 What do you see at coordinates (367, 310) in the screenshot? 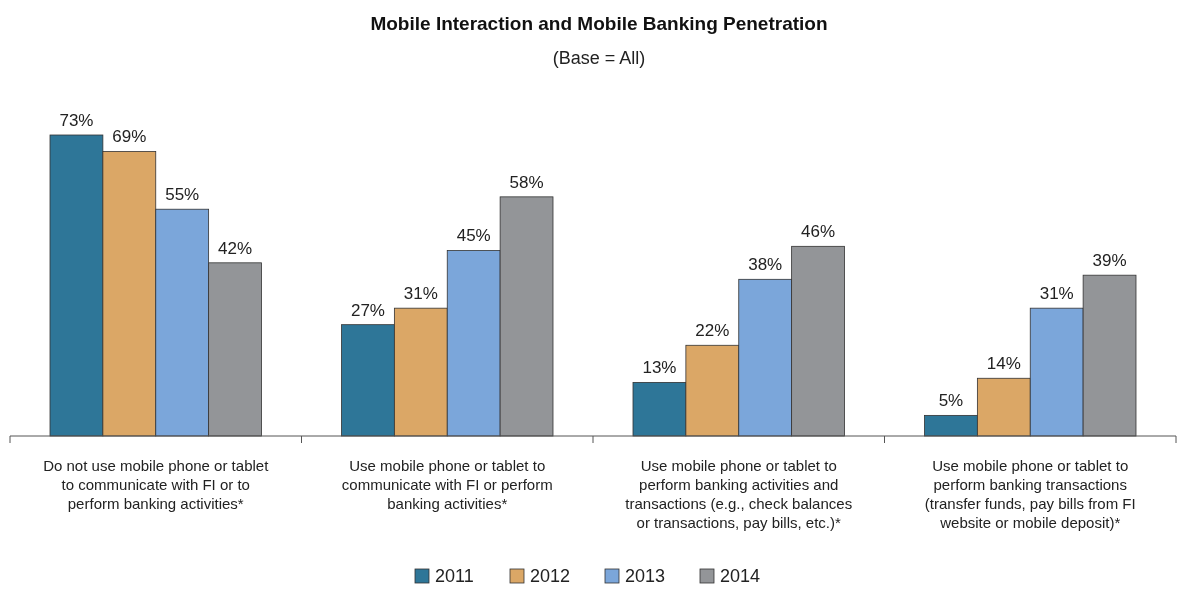
I see `data-label: 27%` at bounding box center [367, 310].